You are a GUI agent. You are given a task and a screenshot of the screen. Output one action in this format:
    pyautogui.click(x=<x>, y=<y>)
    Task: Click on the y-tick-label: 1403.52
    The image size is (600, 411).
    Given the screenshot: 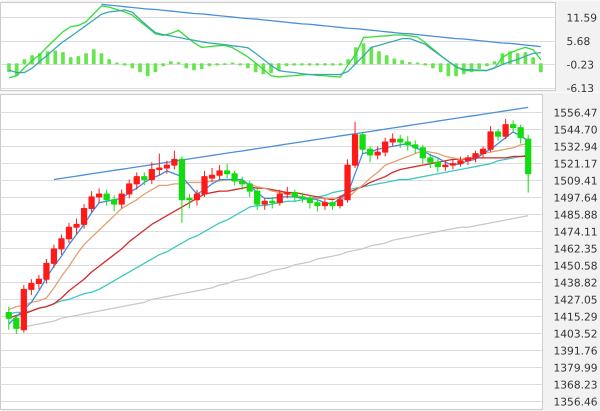 What is the action you would take?
    pyautogui.click(x=576, y=333)
    